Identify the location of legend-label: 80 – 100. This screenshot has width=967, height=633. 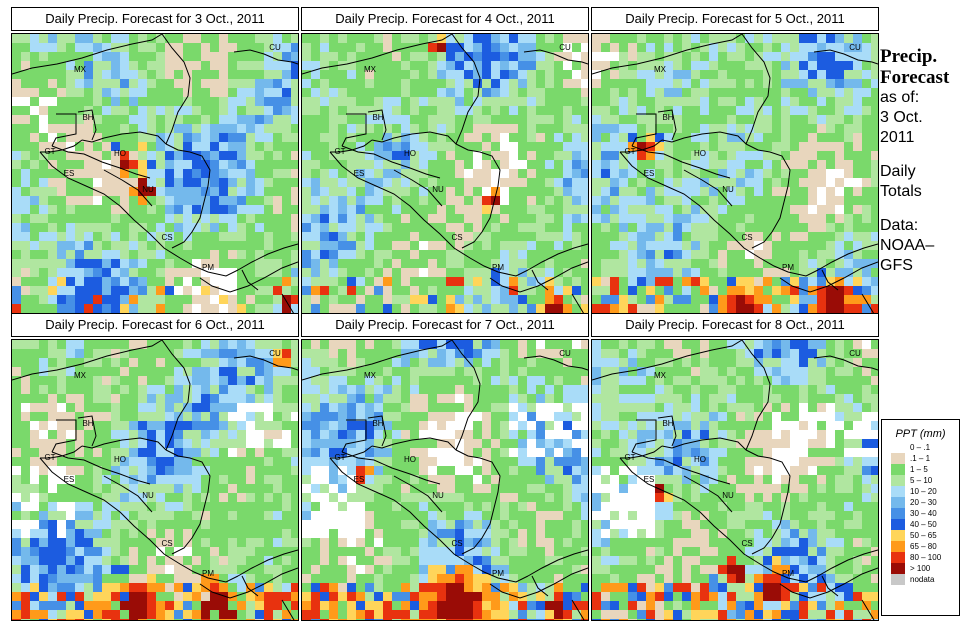
(926, 557).